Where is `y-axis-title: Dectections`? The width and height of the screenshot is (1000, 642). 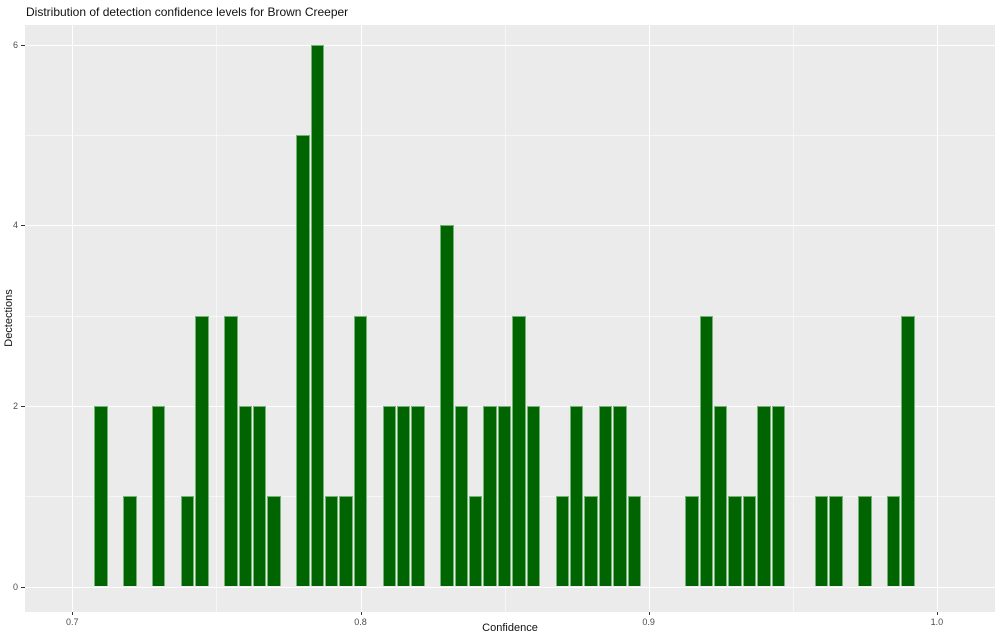
y-axis-title: Dectections is located at coordinates (9, 318).